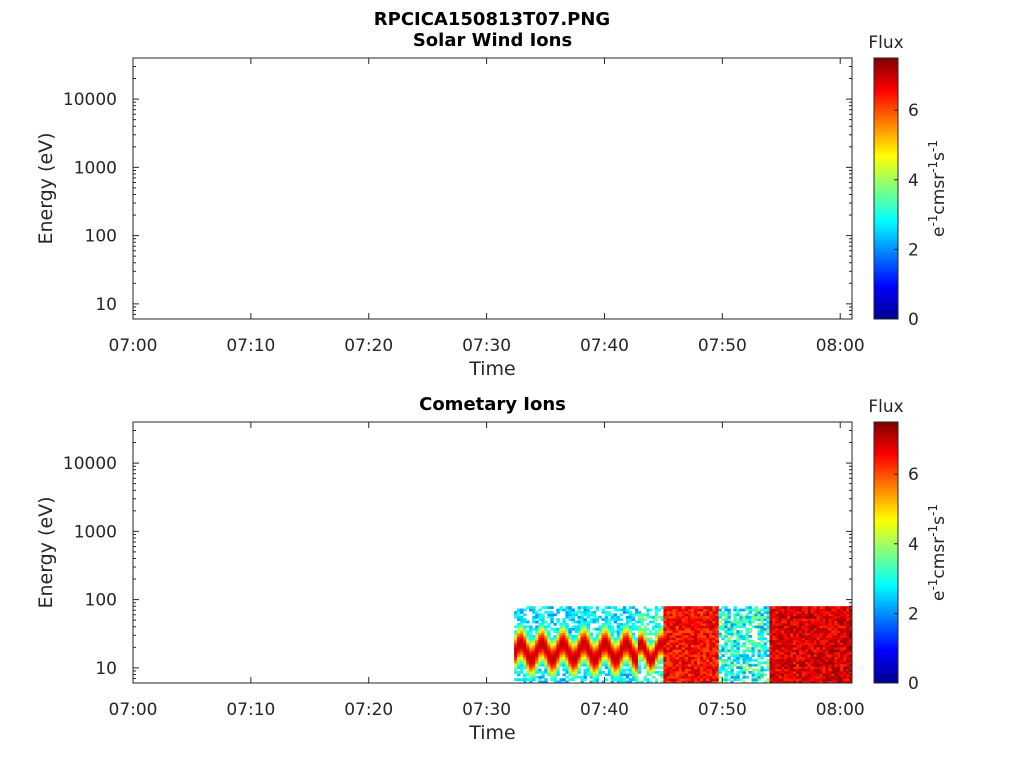 The height and width of the screenshot is (768, 1024). Describe the element at coordinates (885, 43) in the screenshot. I see `colorbar-title: Flux` at that location.